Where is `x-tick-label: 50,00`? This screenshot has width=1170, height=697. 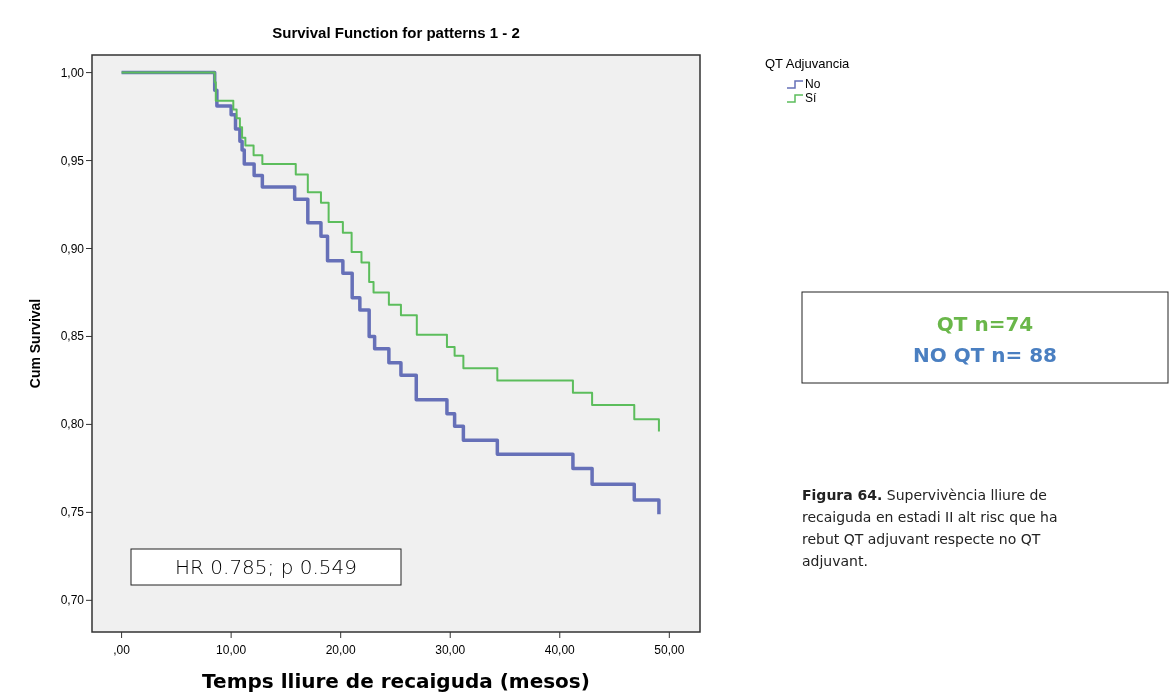 x-tick-label: 50,00 is located at coordinates (669, 650).